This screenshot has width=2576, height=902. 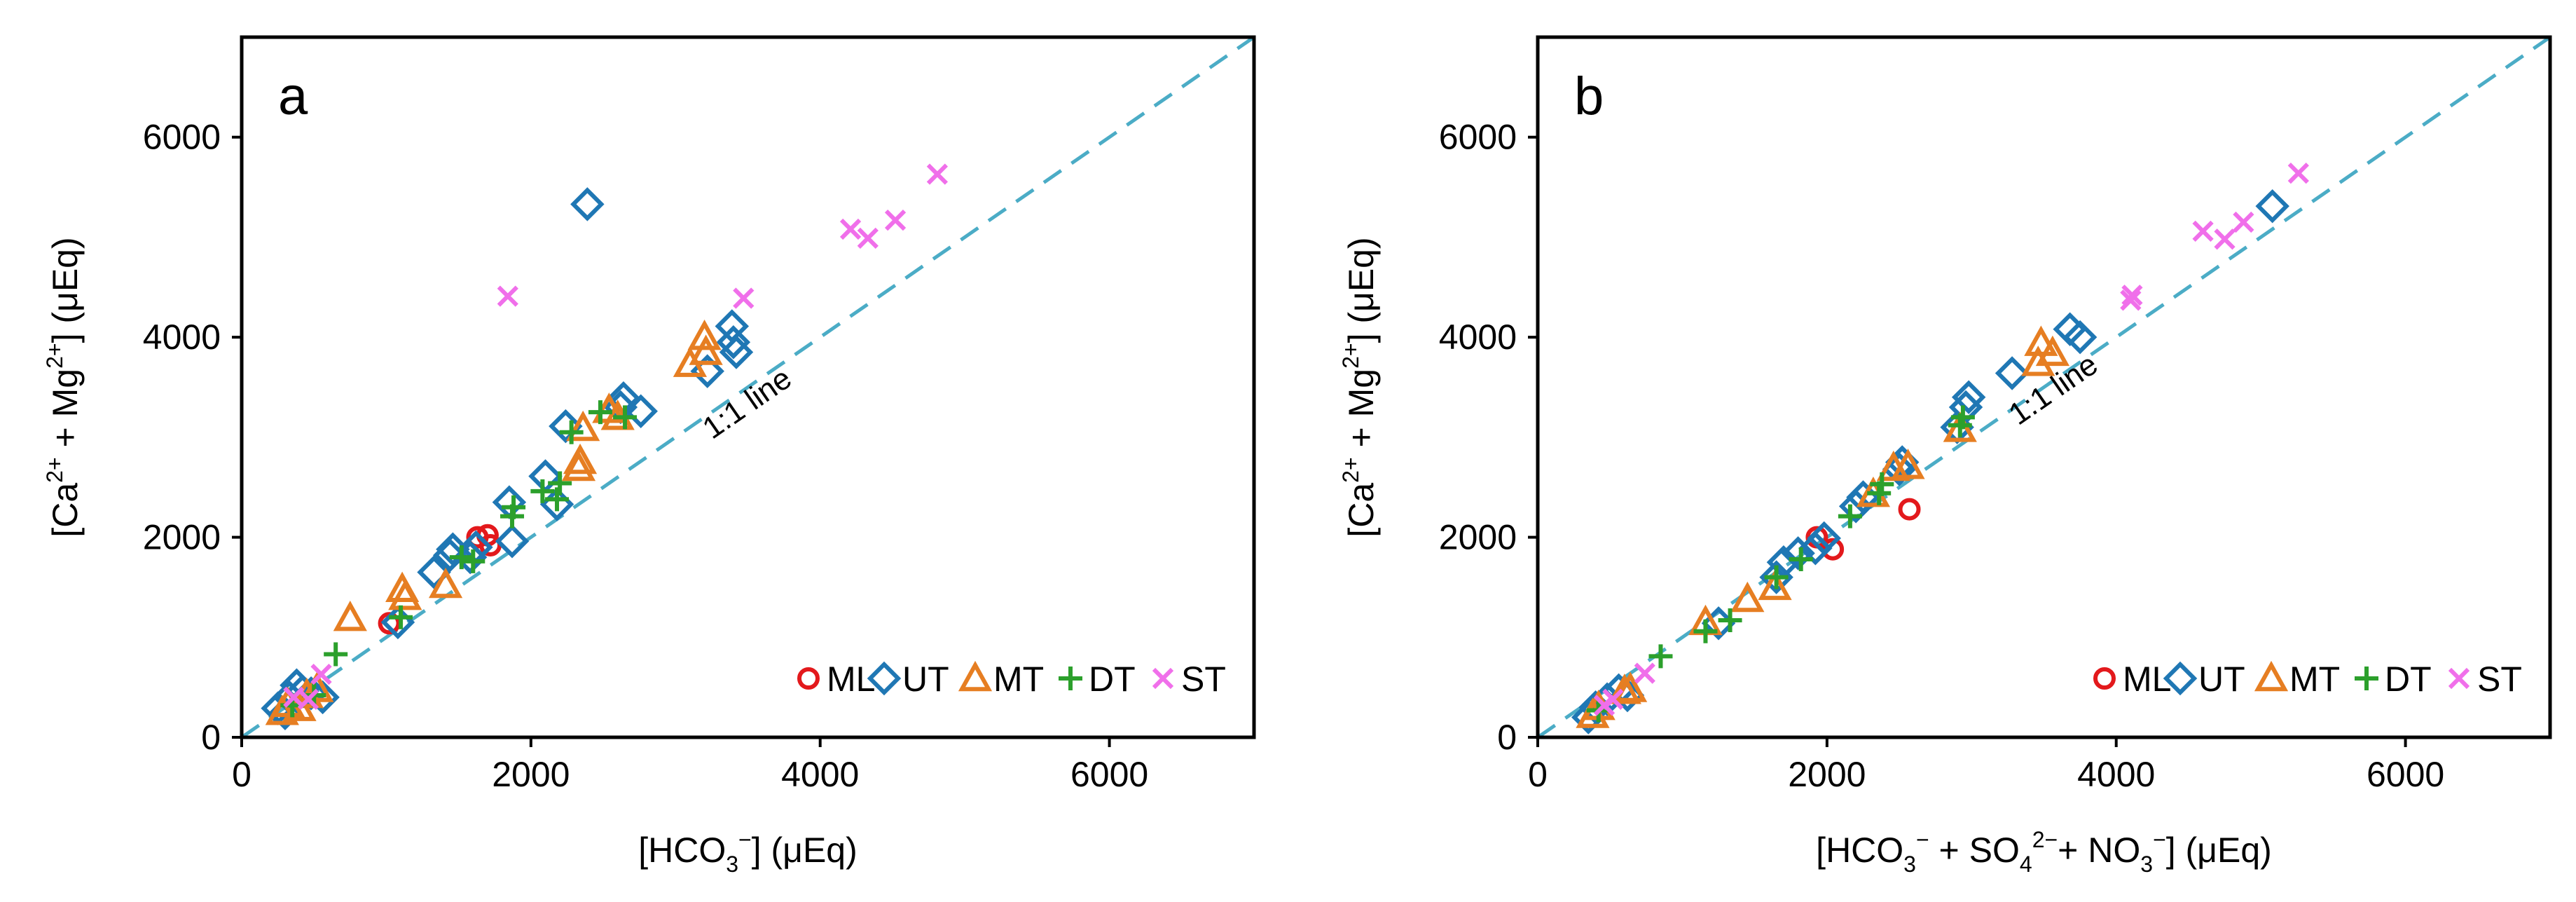 What do you see at coordinates (2104, 678) in the screenshot?
I see `legend-marker-ml` at bounding box center [2104, 678].